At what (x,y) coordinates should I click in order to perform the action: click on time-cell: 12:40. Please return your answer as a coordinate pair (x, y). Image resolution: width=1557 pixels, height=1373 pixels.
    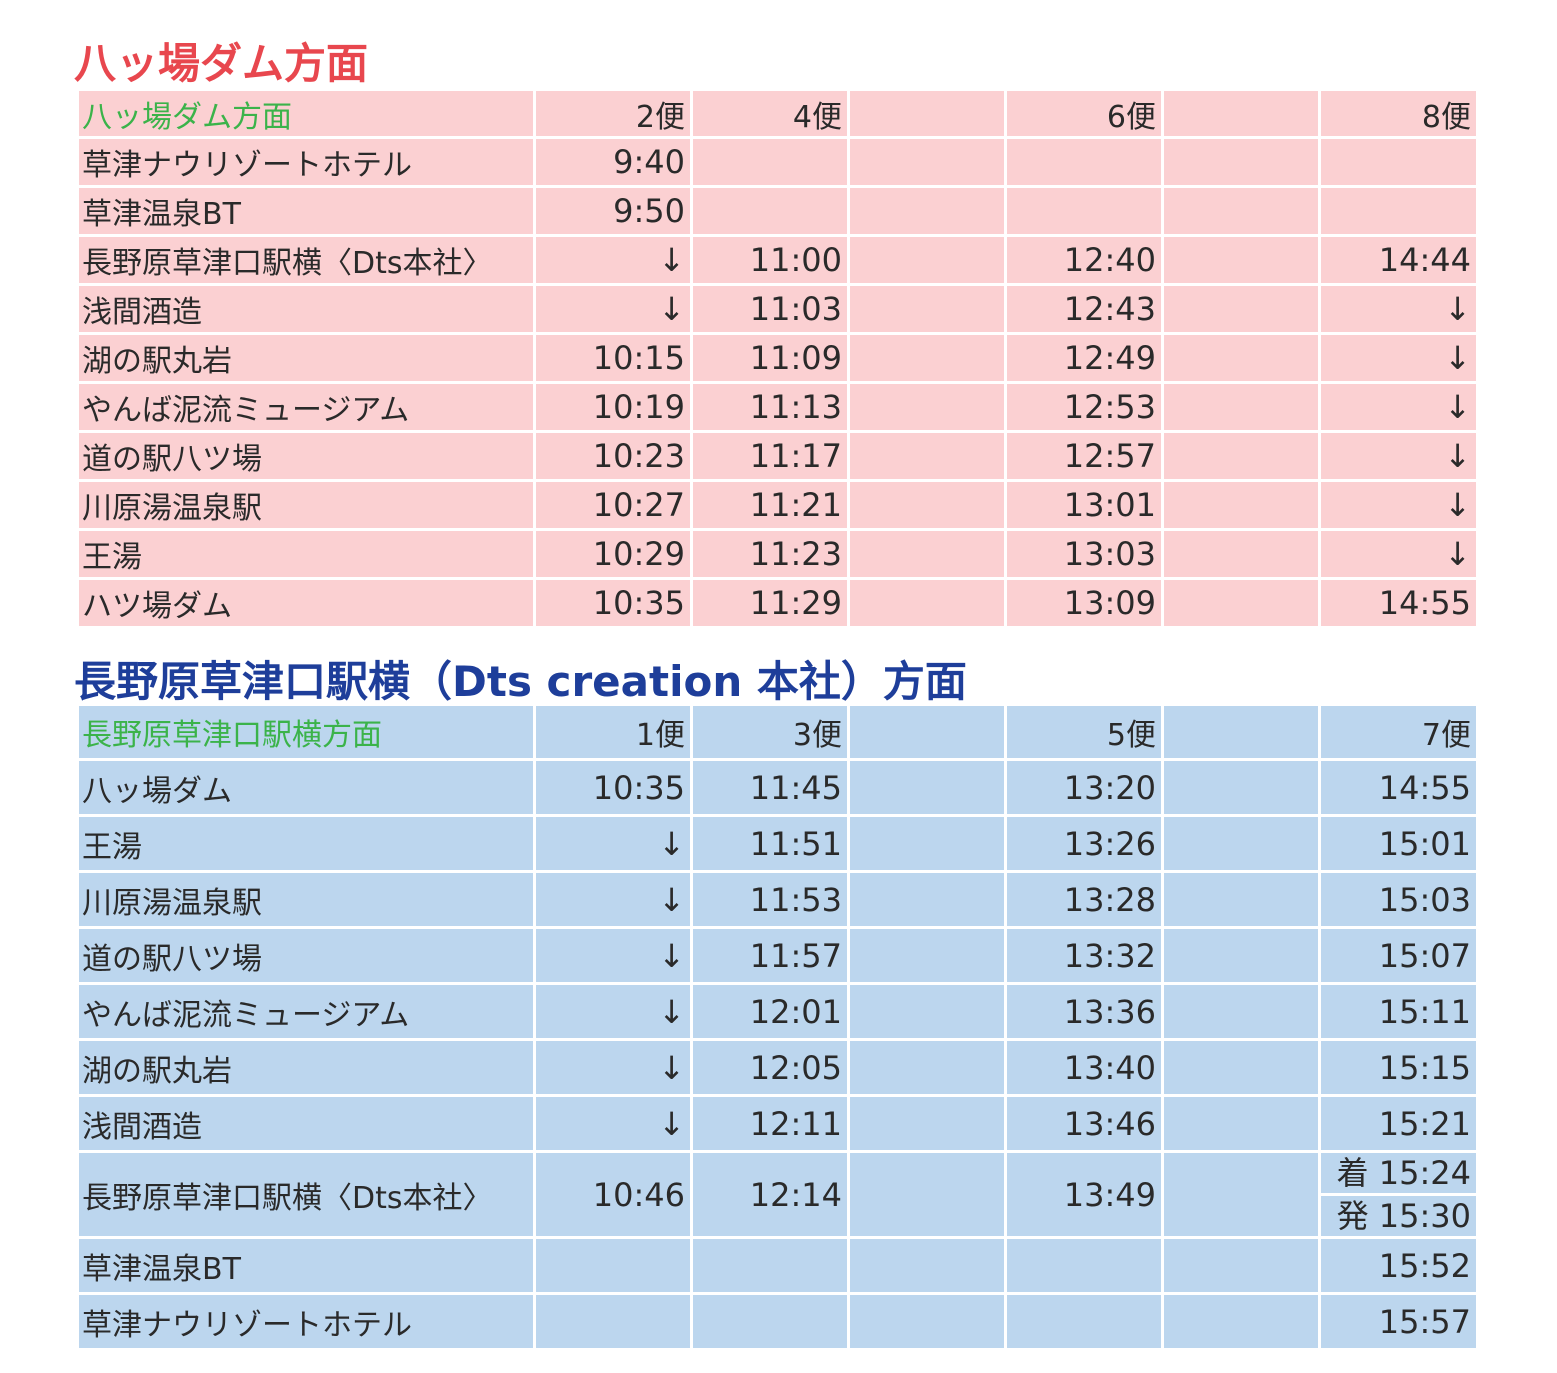
    Looking at the image, I should click on (1084, 260).